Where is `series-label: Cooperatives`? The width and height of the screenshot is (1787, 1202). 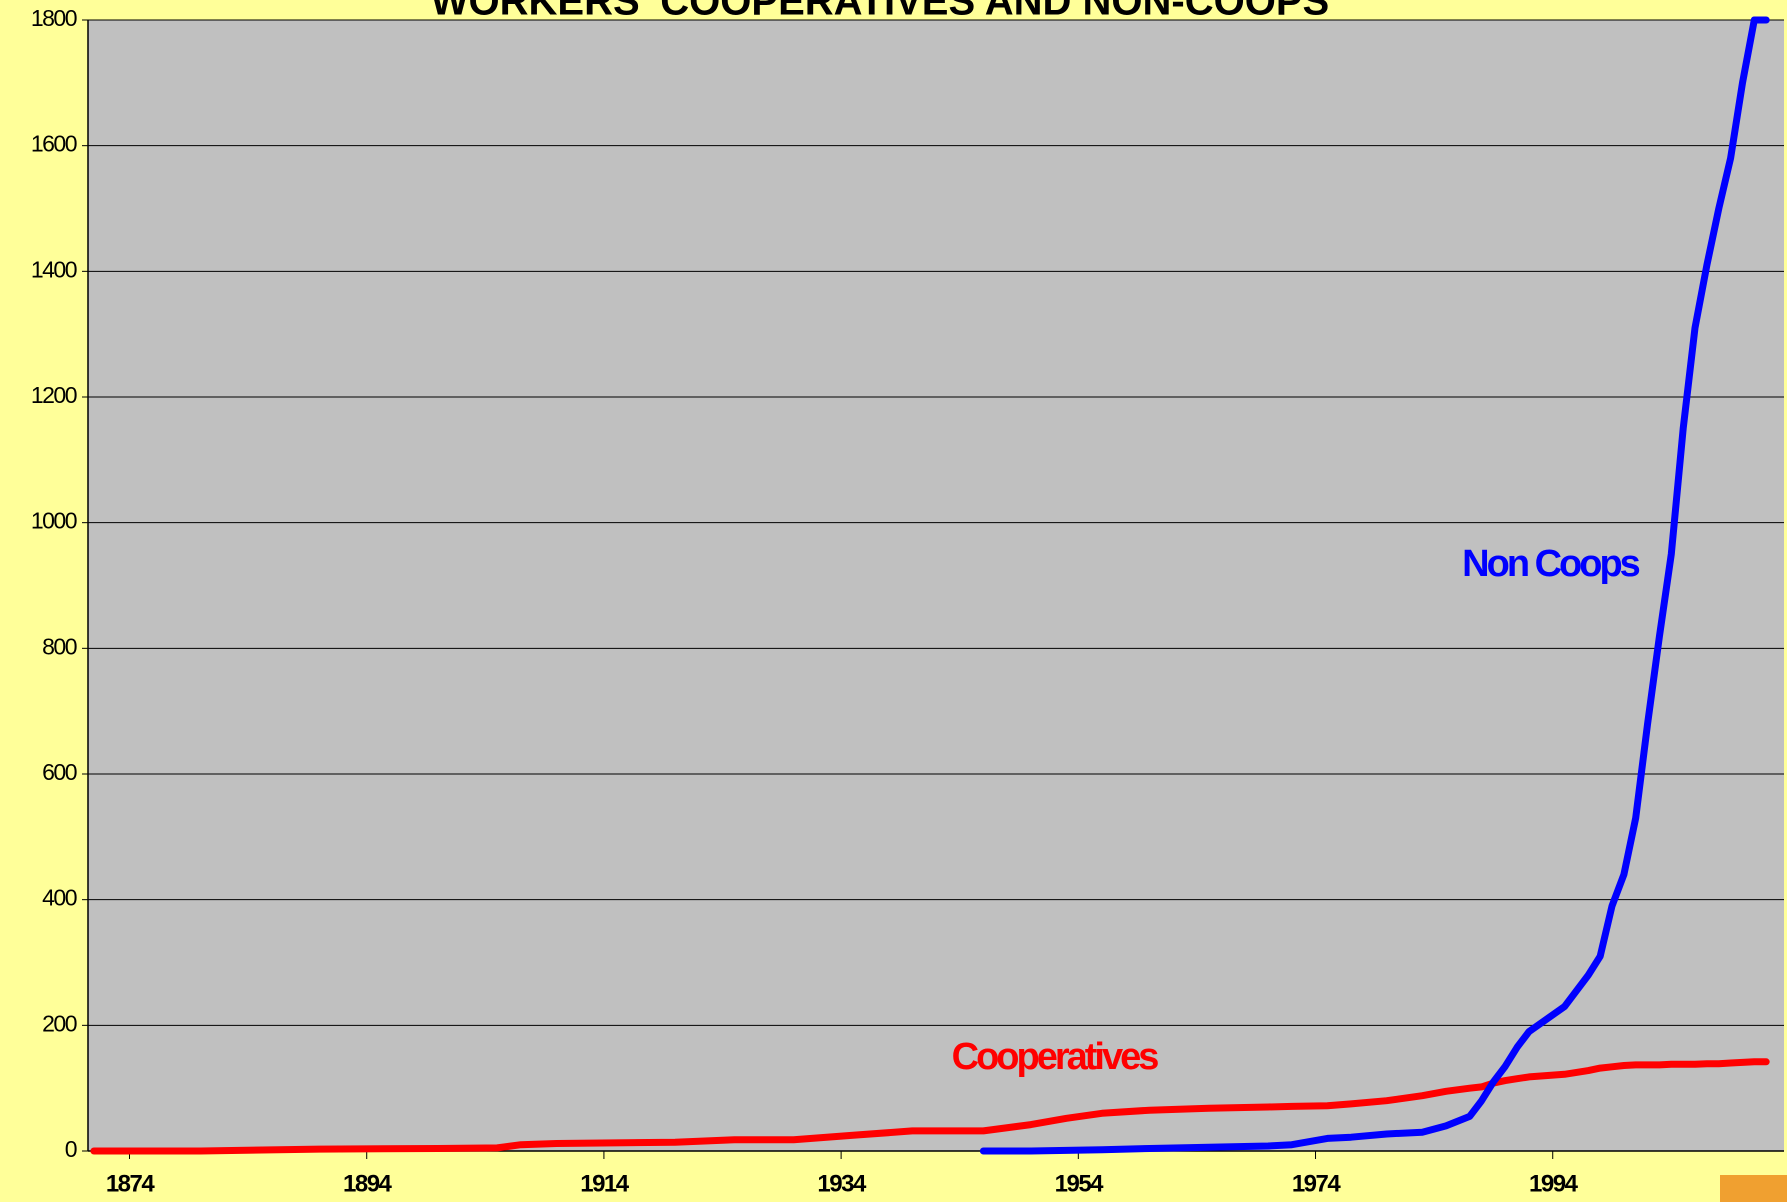
series-label: Cooperatives is located at coordinates (1055, 1057).